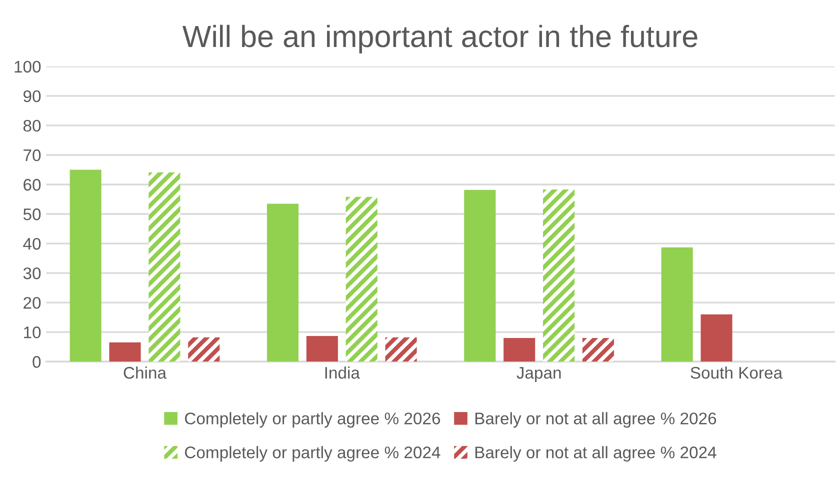 Image resolution: width=839 pixels, height=492 pixels. I want to click on y-tick-label: 10, so click(32, 332).